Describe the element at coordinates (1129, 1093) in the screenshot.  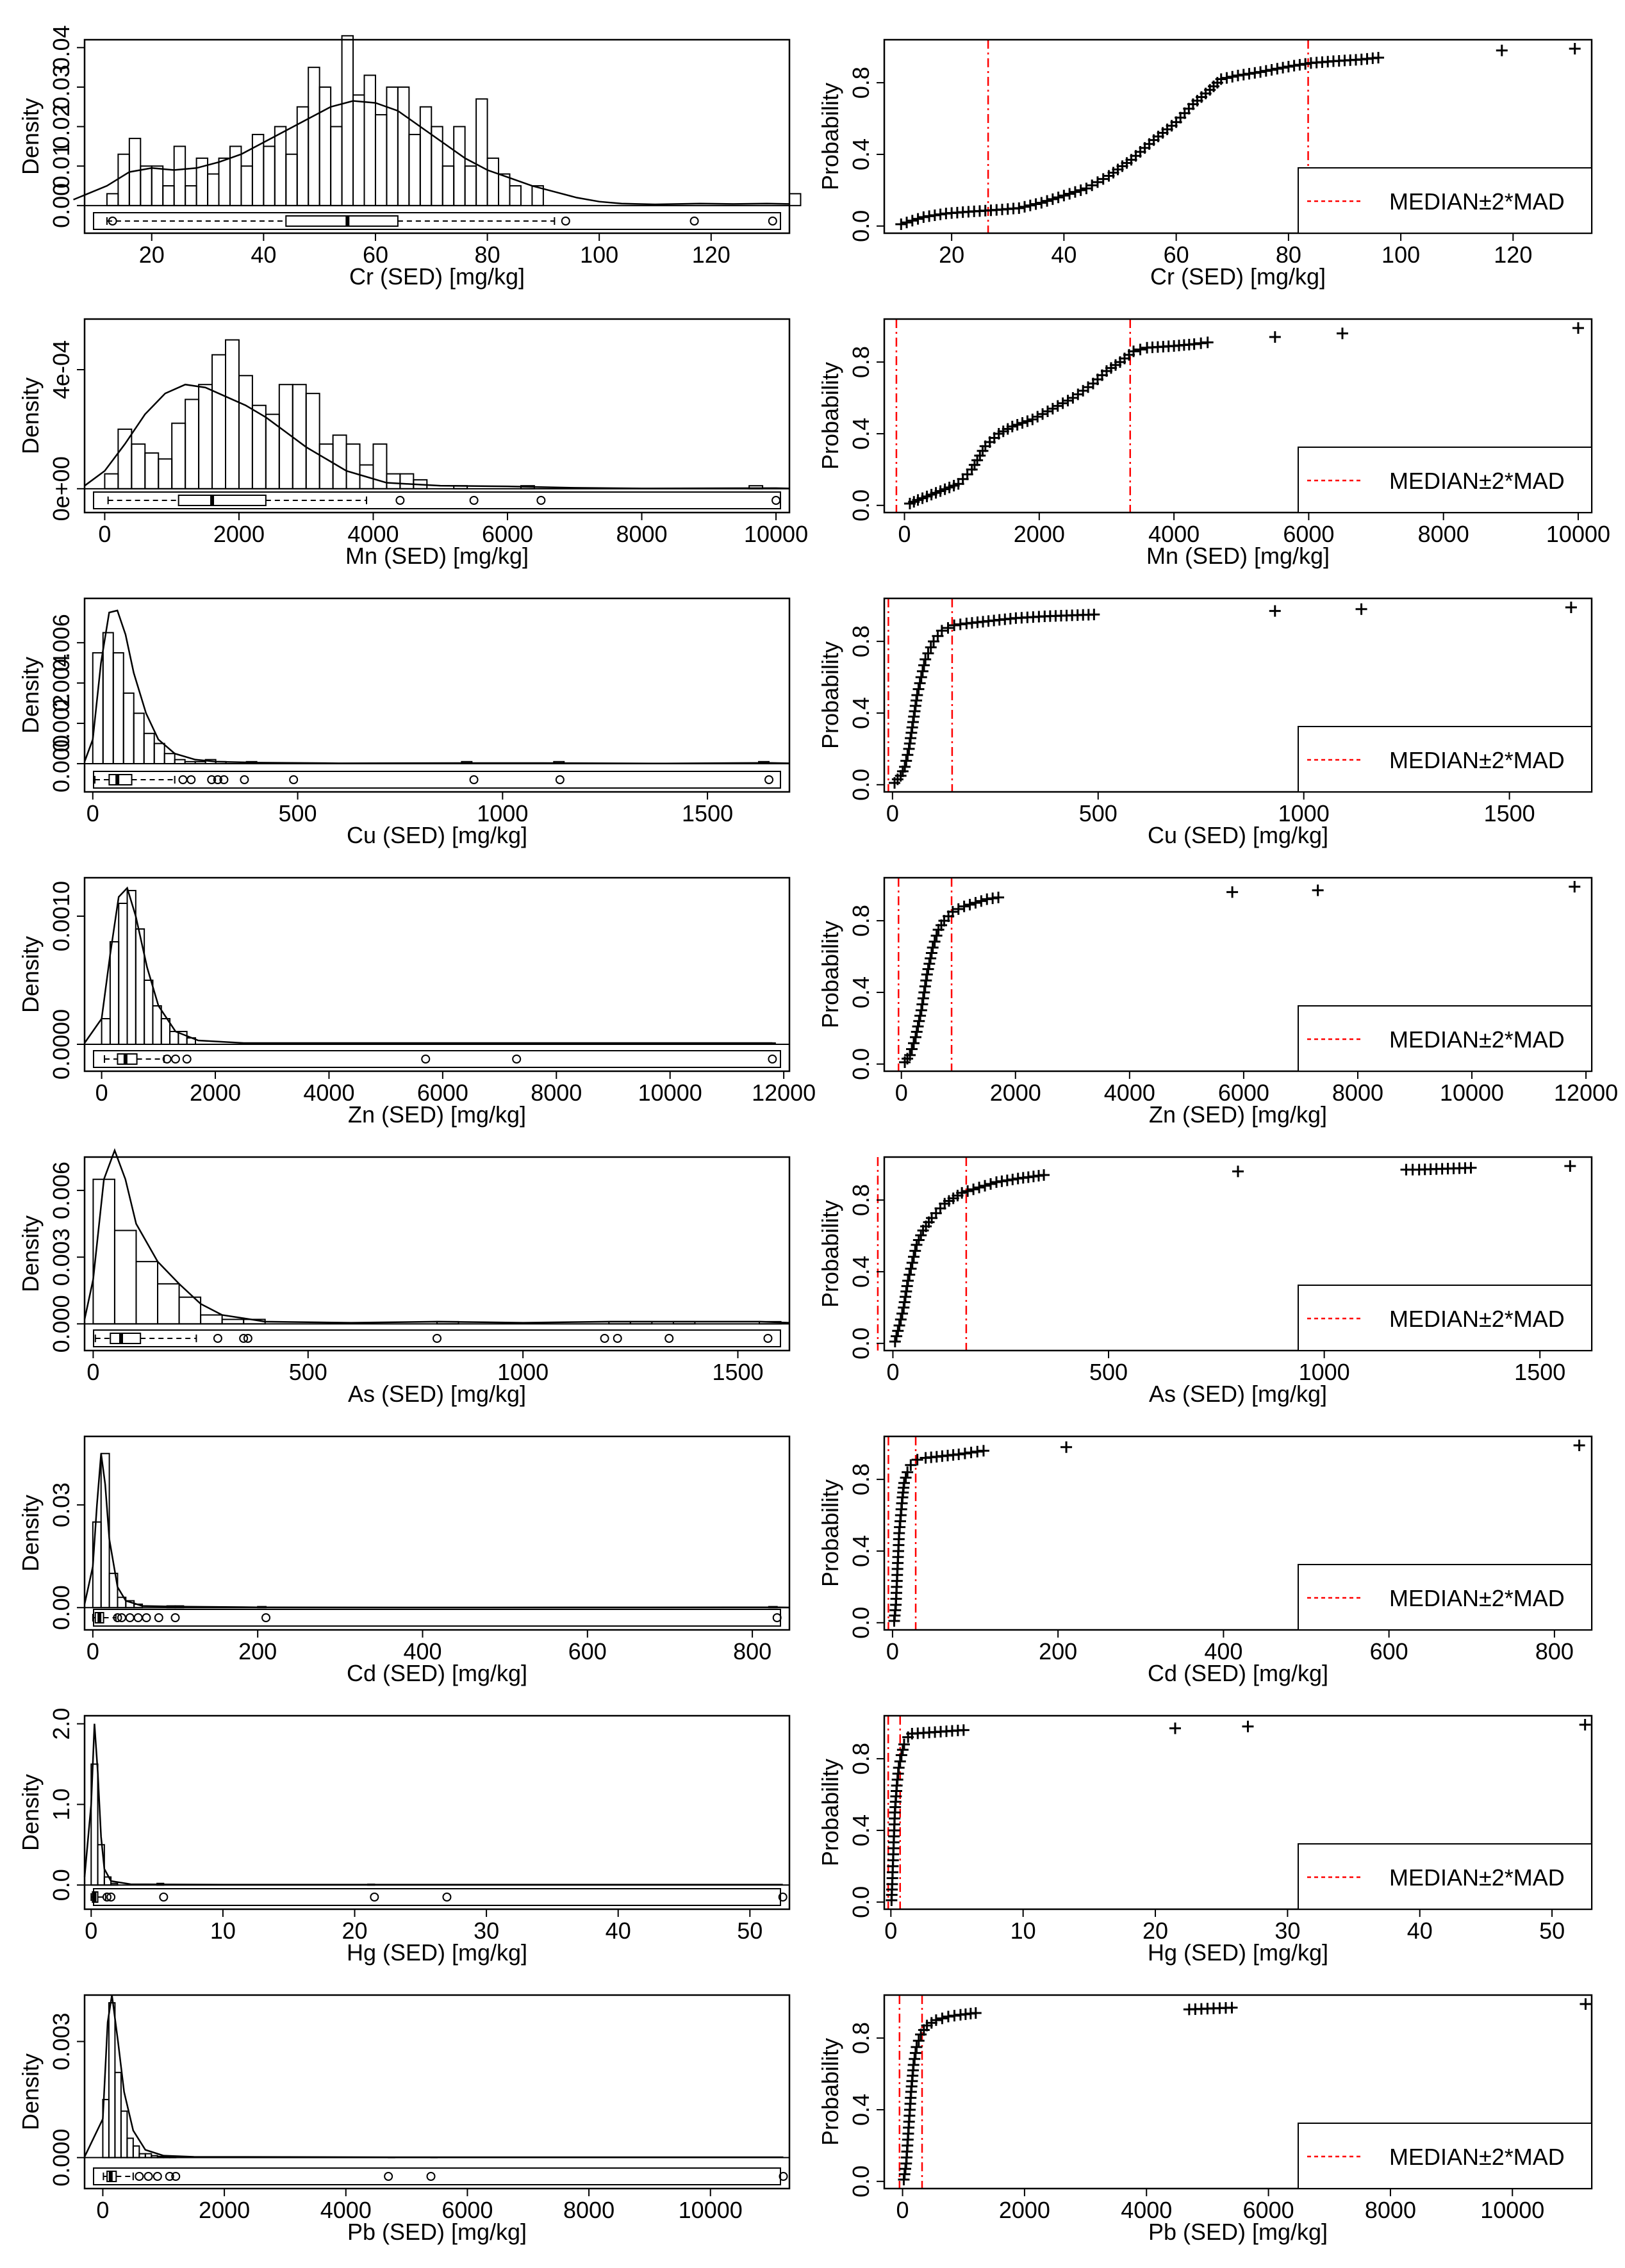
I see `x-tick-label: 4000` at that location.